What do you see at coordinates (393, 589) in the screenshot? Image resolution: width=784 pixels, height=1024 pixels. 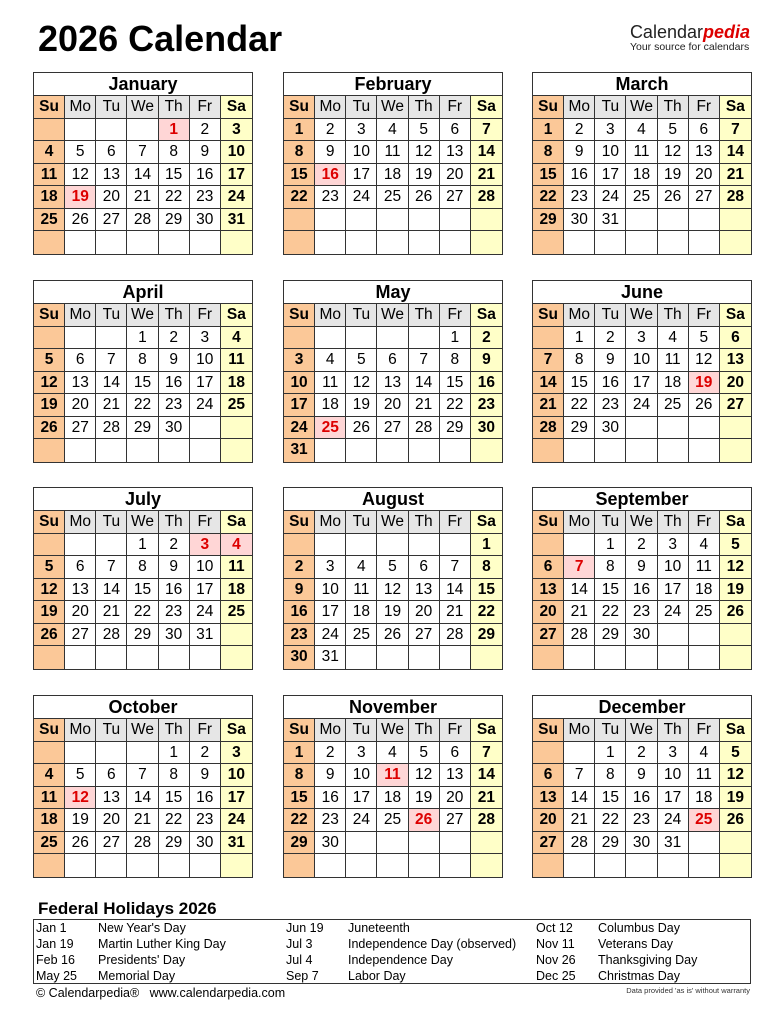 I see `day-cell: 12` at bounding box center [393, 589].